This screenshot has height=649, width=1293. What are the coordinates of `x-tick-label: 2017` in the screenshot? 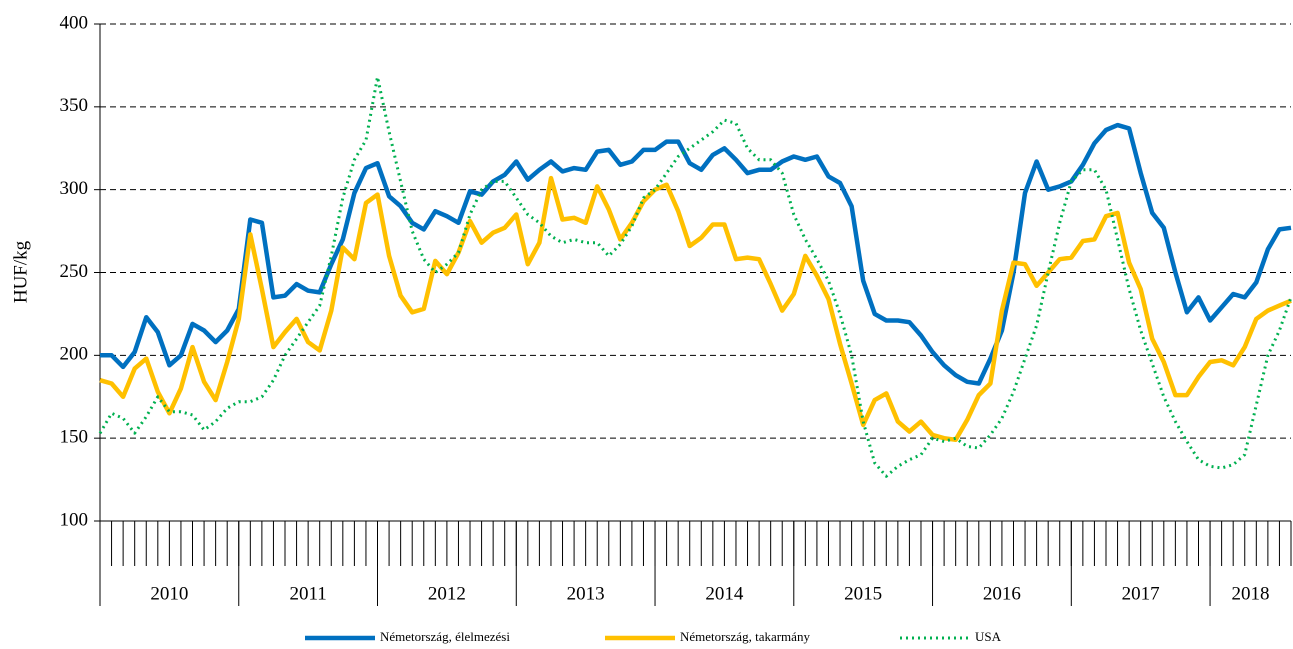 It's located at (1141, 593).